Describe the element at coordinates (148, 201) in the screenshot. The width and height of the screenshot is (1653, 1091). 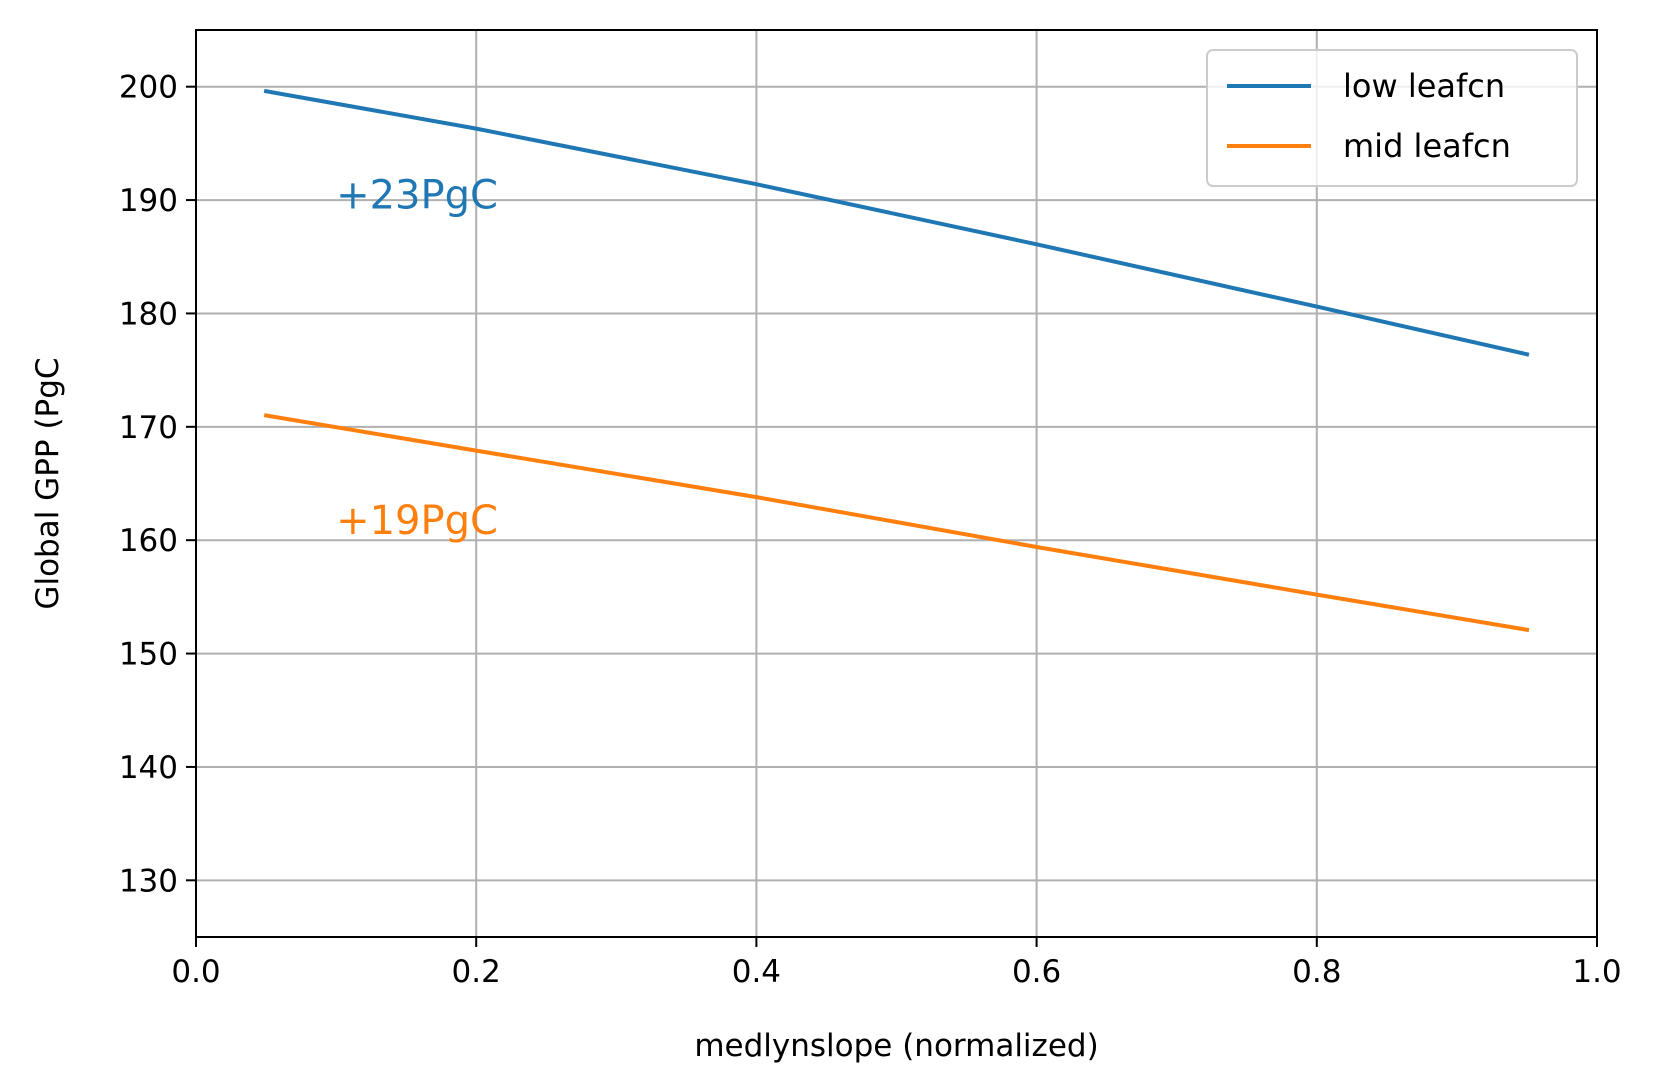
I see `y-tick-label: 190` at that location.